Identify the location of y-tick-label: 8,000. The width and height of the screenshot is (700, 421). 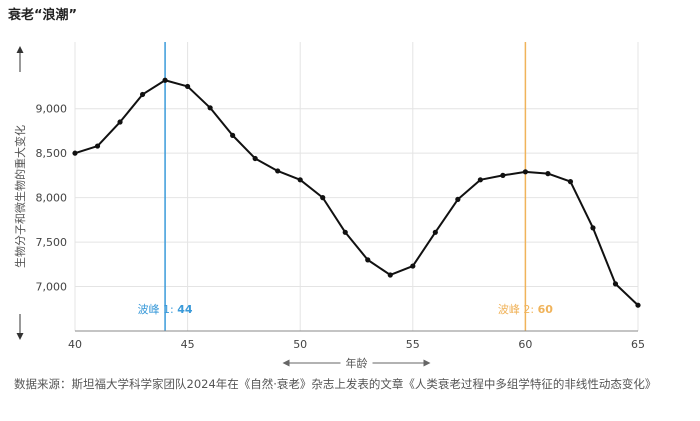
(52, 198).